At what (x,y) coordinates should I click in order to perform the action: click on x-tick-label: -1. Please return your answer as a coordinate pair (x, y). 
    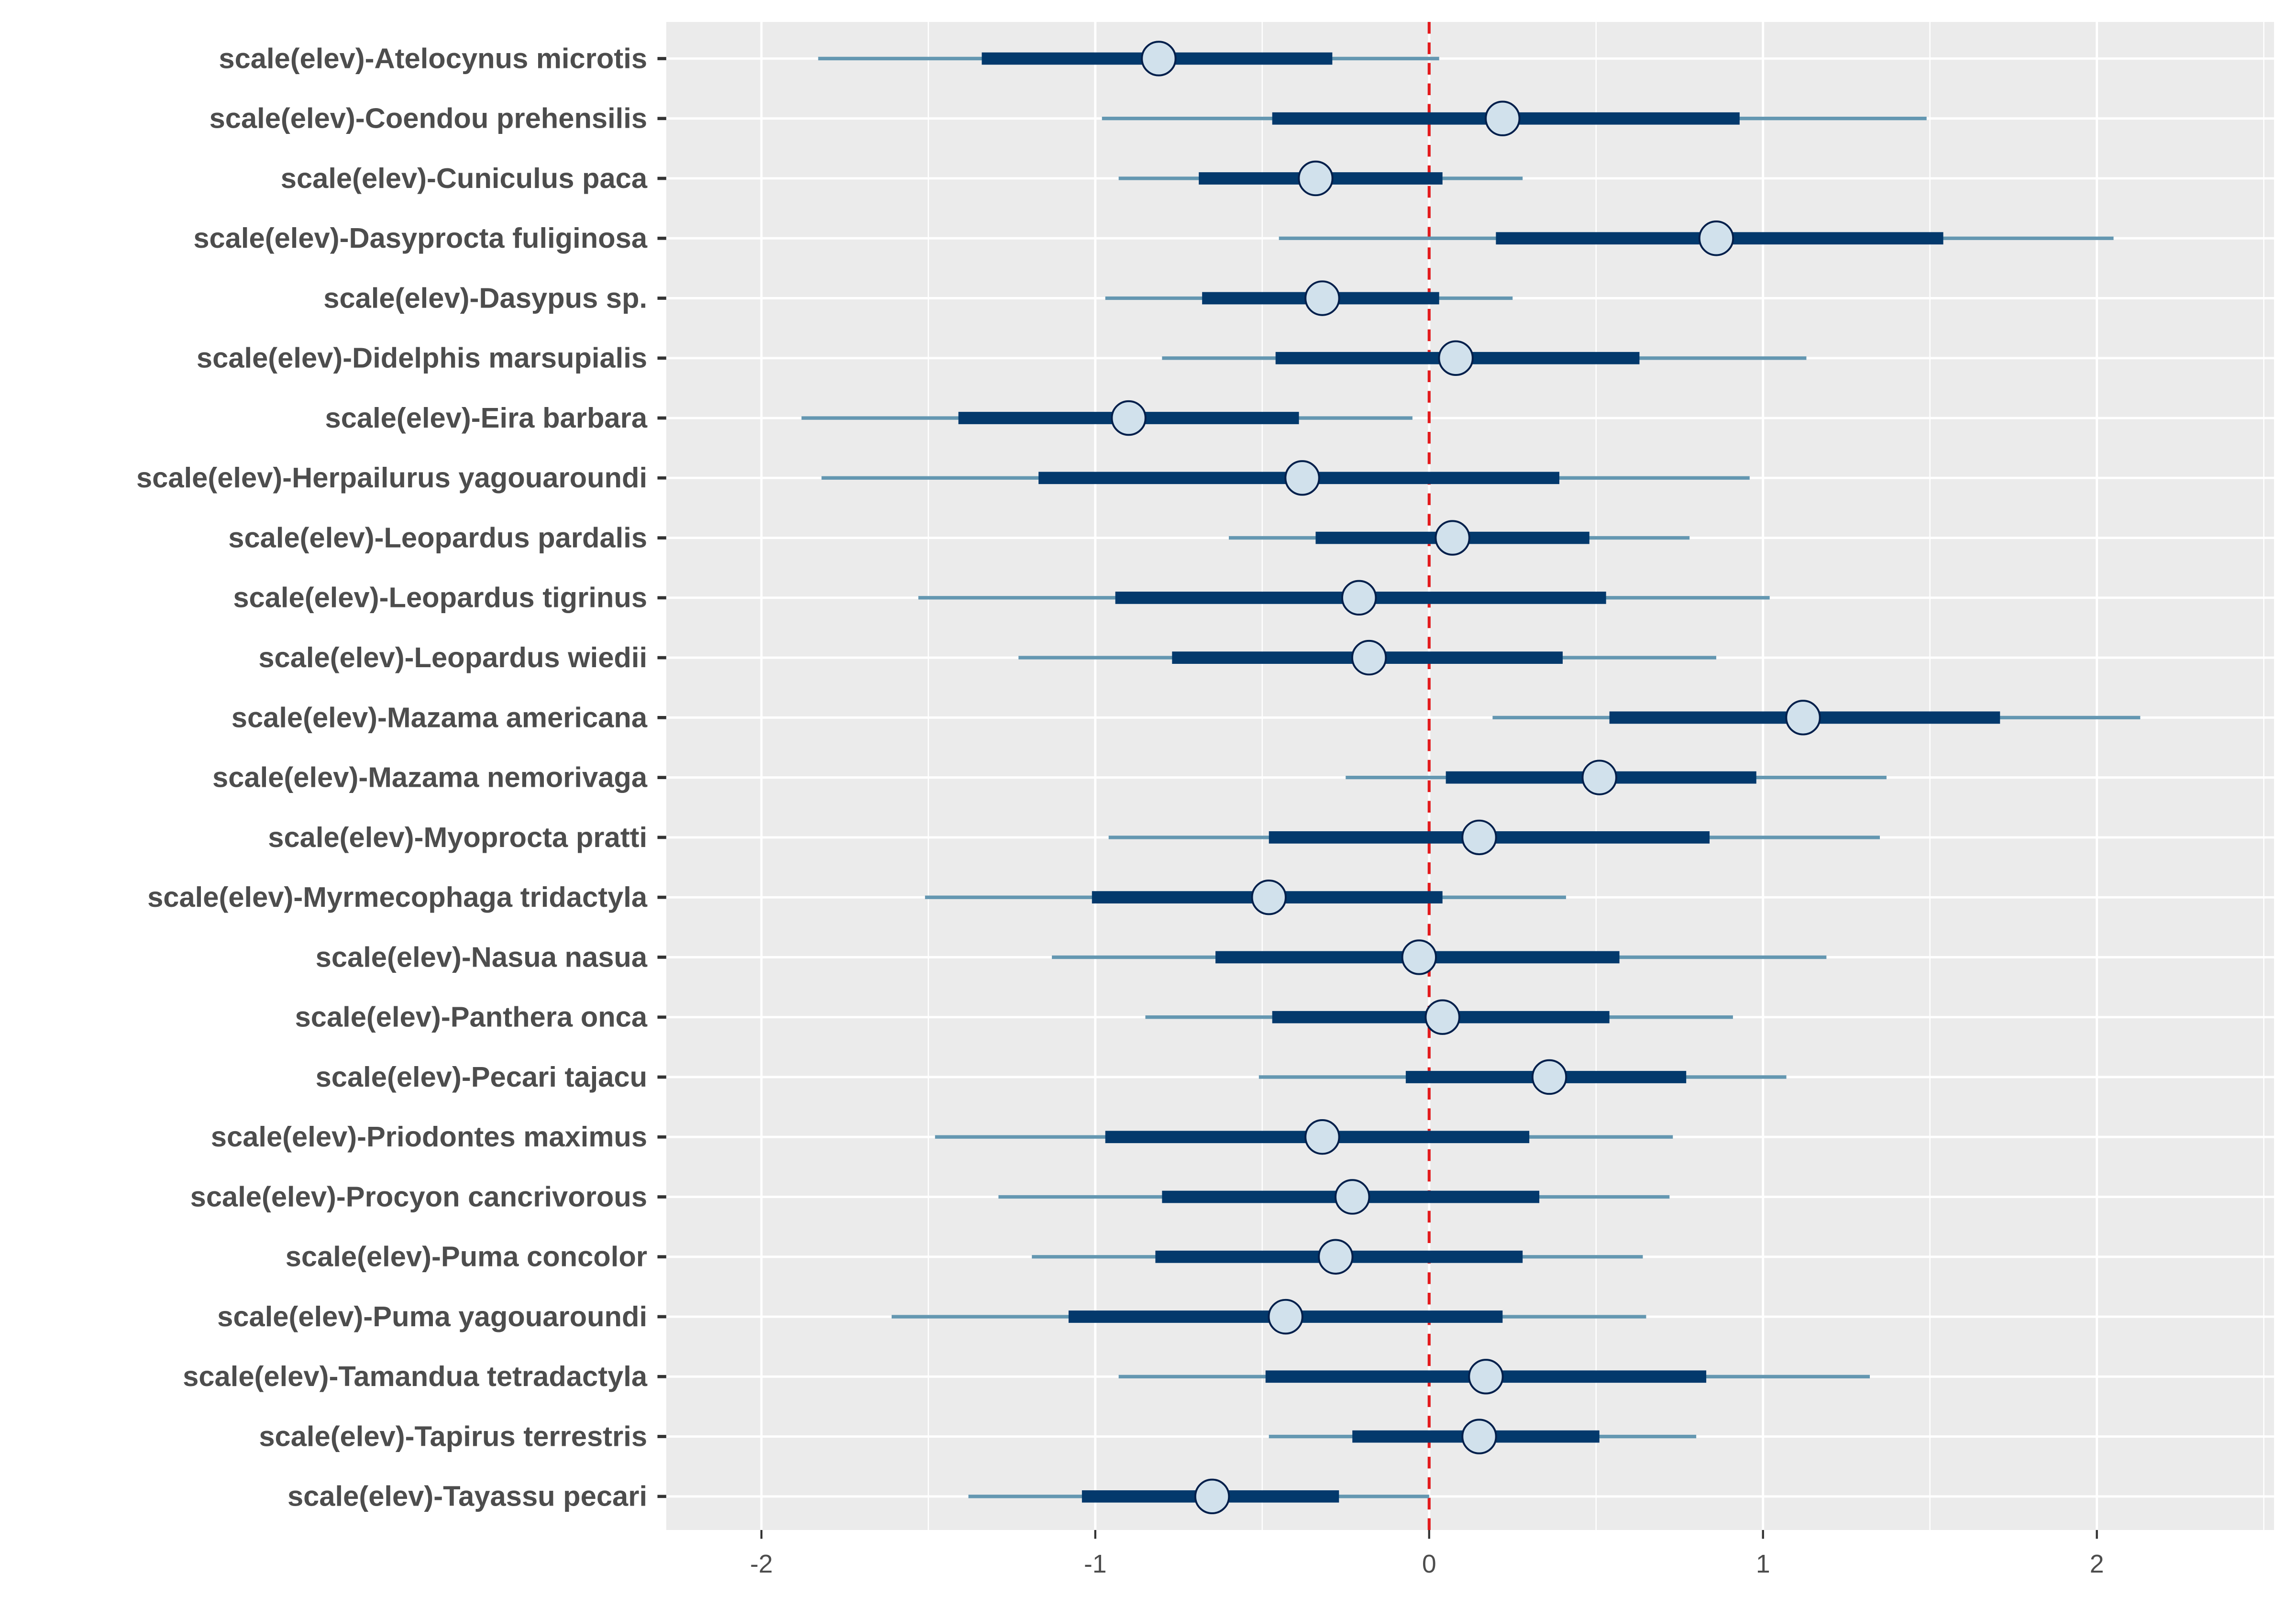
    Looking at the image, I should click on (1095, 1564).